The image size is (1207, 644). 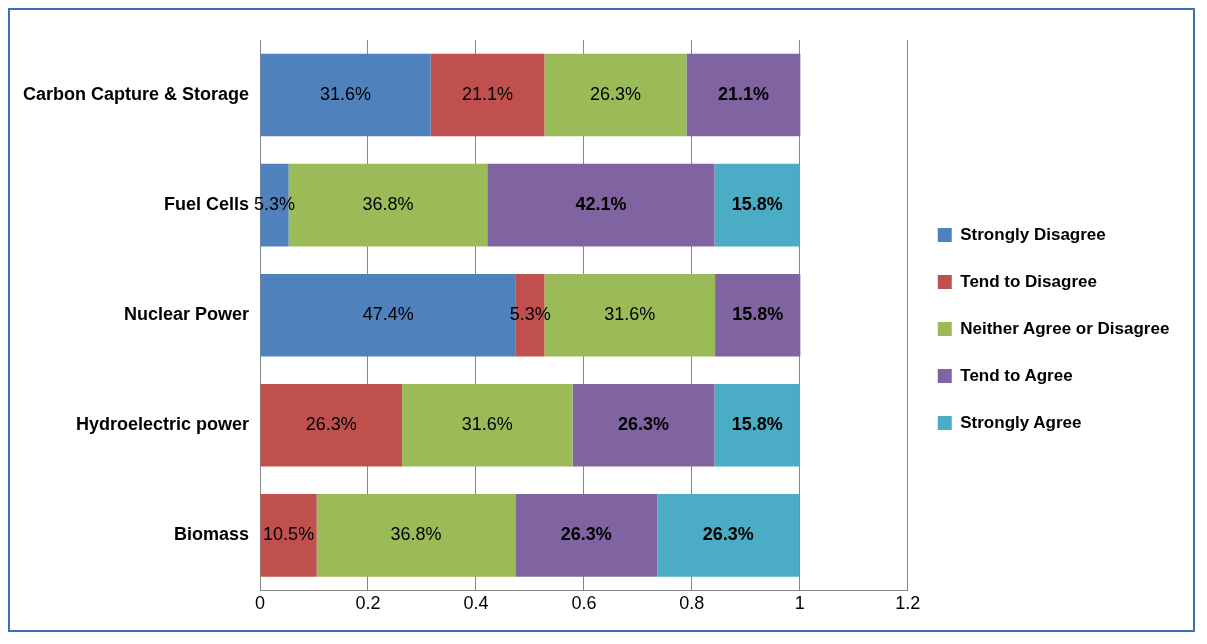 What do you see at coordinates (1065, 328) in the screenshot?
I see `legend-label: Neither Agree or Disagree` at bounding box center [1065, 328].